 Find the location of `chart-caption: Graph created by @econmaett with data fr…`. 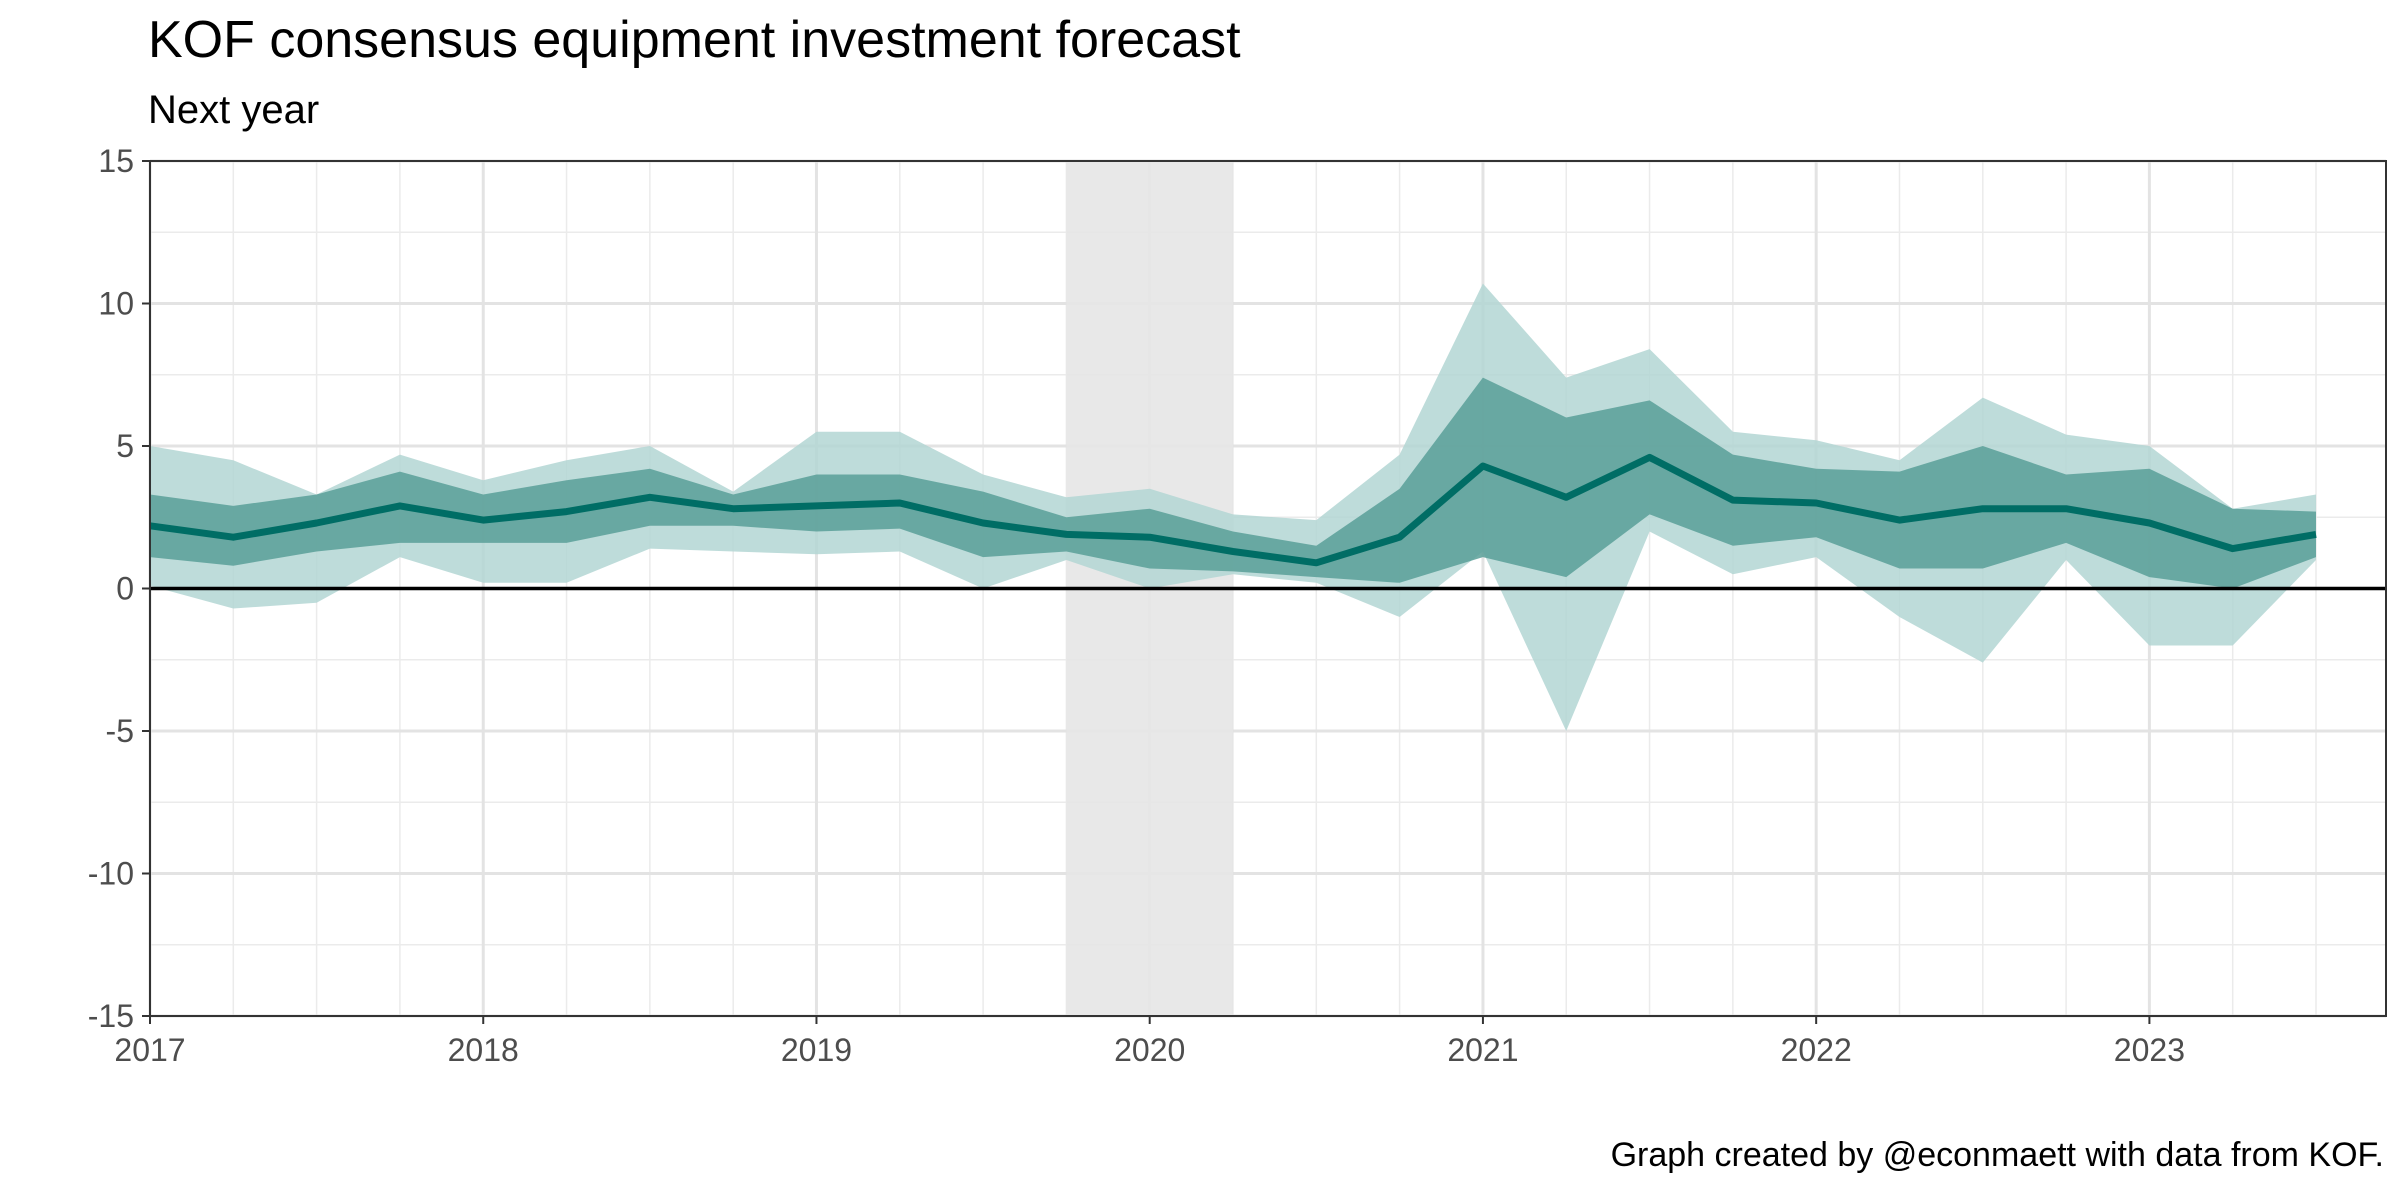

chart-caption: Graph created by @econmaett with data fr… is located at coordinates (1997, 1155).